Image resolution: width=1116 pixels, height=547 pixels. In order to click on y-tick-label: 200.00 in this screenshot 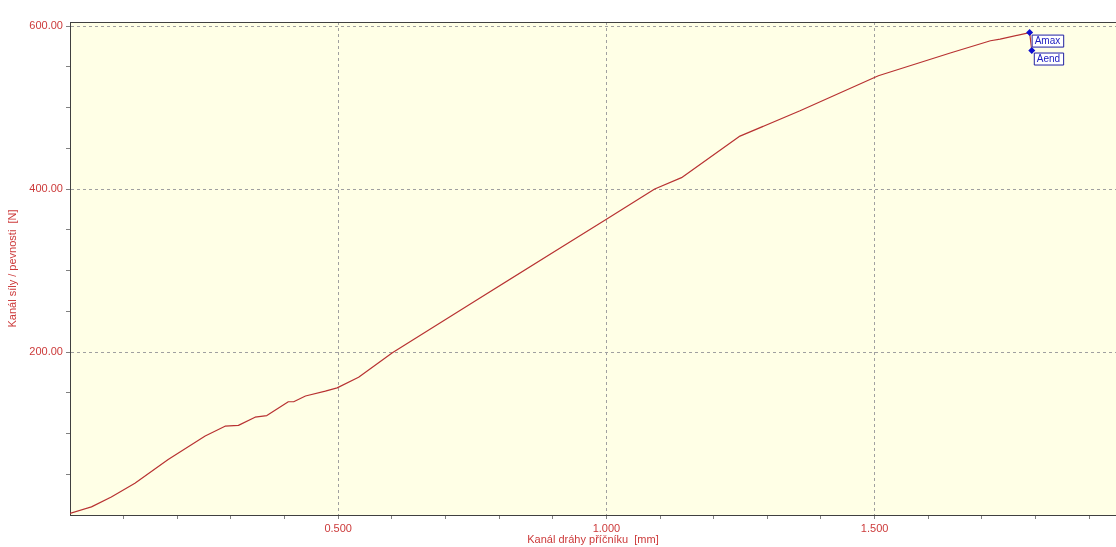, I will do `click(46, 351)`.